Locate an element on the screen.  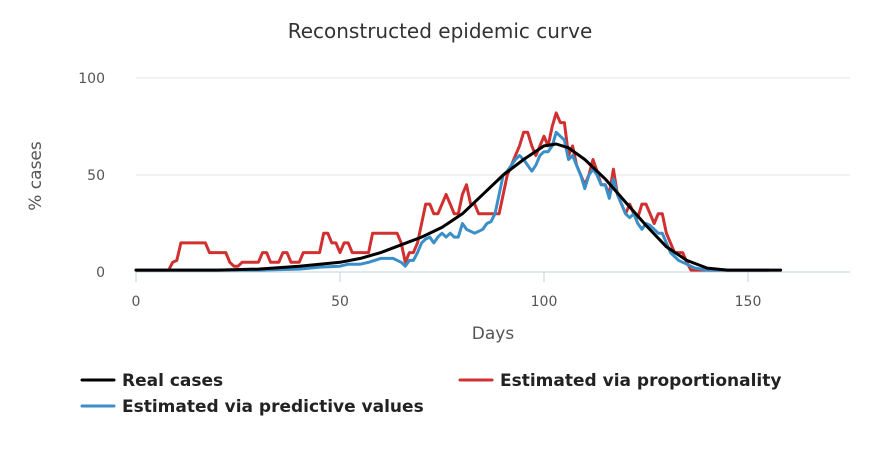
legend-item-2: Estimated via predictive values is located at coordinates (252, 407).